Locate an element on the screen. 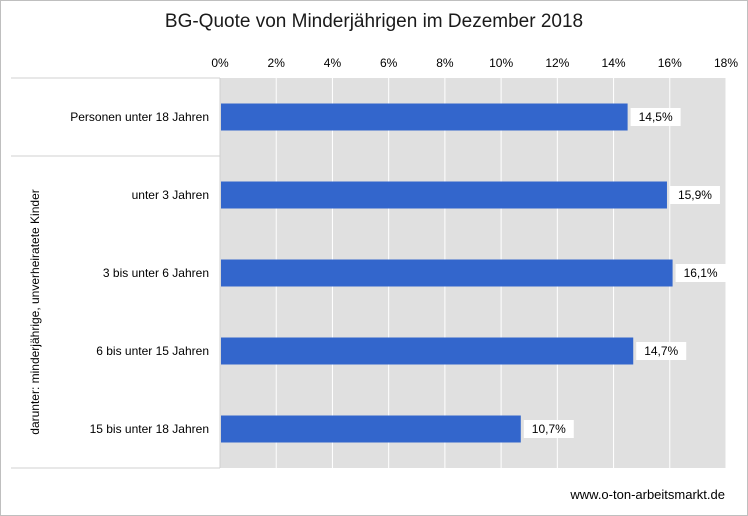 The height and width of the screenshot is (516, 748). category-label: unter 3 Jahren is located at coordinates (170, 195).